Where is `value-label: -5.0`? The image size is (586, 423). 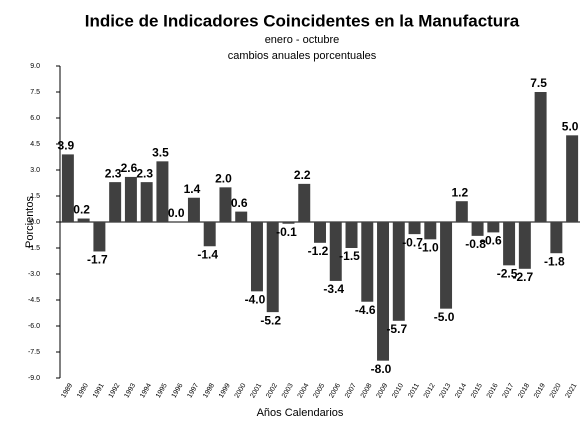 value-label: -5.0 is located at coordinates (444, 317).